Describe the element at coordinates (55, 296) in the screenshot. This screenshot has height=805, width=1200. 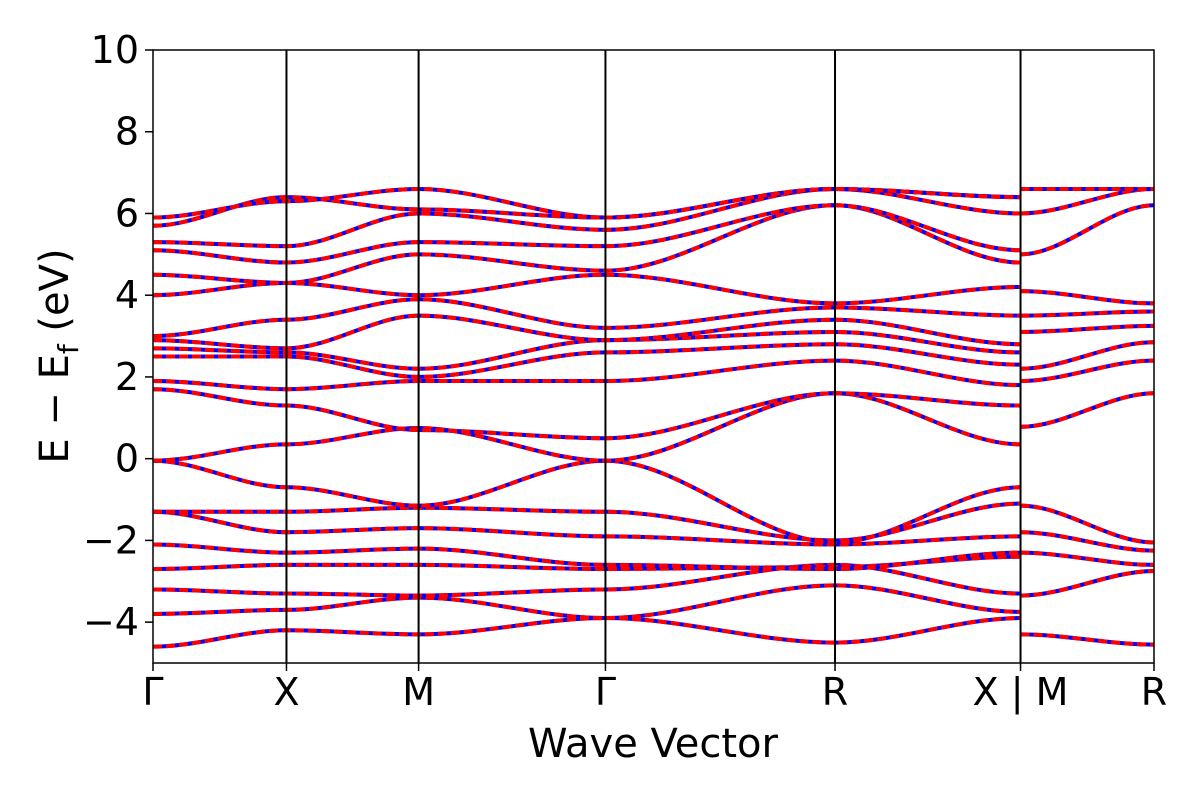
I see `y-axis-label-unit: (eV)` at that location.